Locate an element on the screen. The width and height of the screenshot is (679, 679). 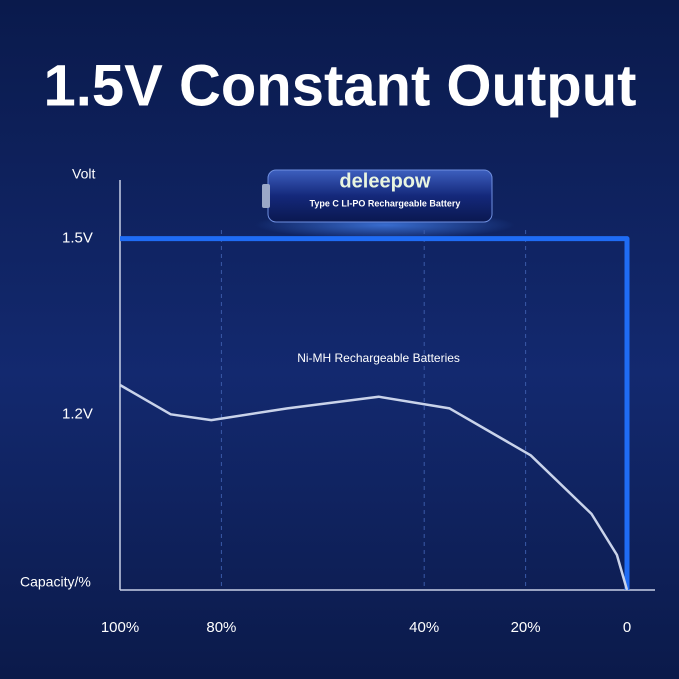
y-tick-label: 1.5V is located at coordinates (77, 238).